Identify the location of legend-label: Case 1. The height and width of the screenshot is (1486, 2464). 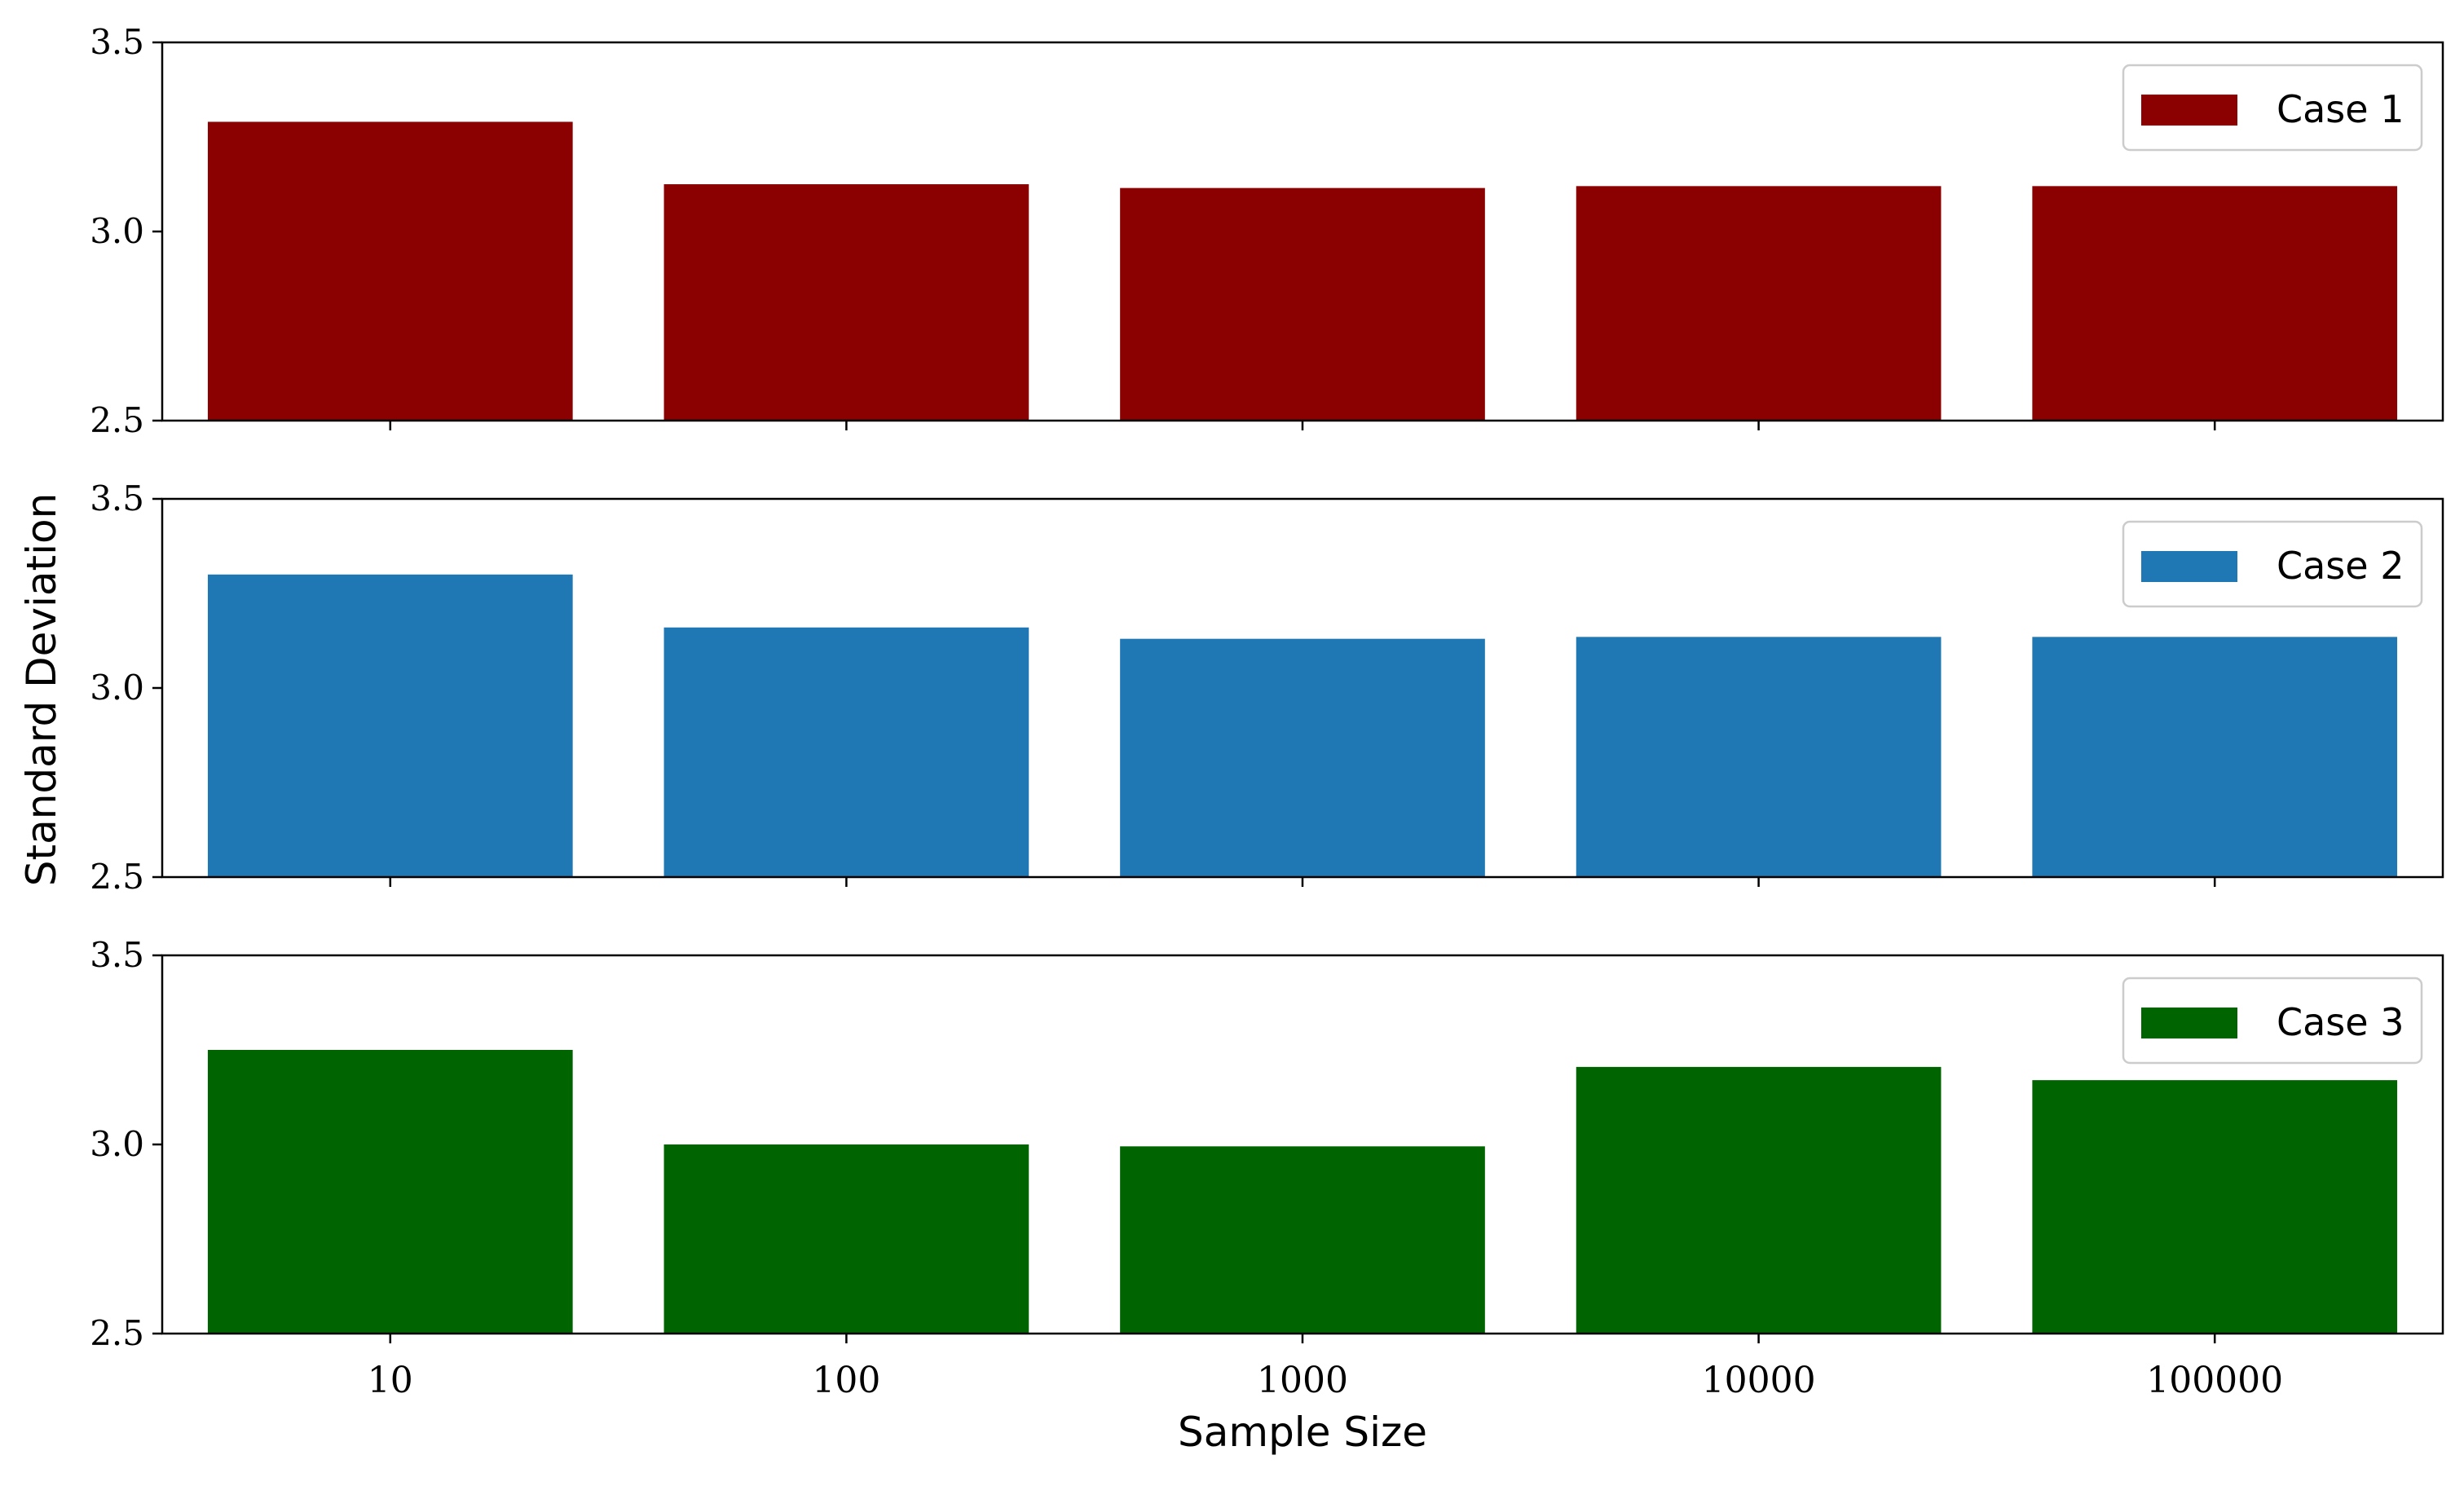
(2340, 109).